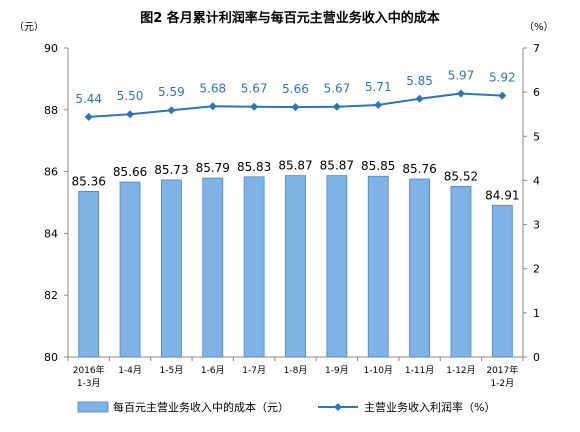 Image resolution: width=580 pixels, height=432 pixels. What do you see at coordinates (419, 169) in the screenshot?
I see `cost-bar-label: 85.76` at bounding box center [419, 169].